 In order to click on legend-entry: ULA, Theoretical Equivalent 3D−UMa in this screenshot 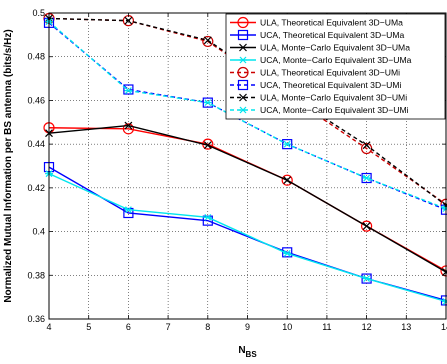, I will do `click(316, 22)`.